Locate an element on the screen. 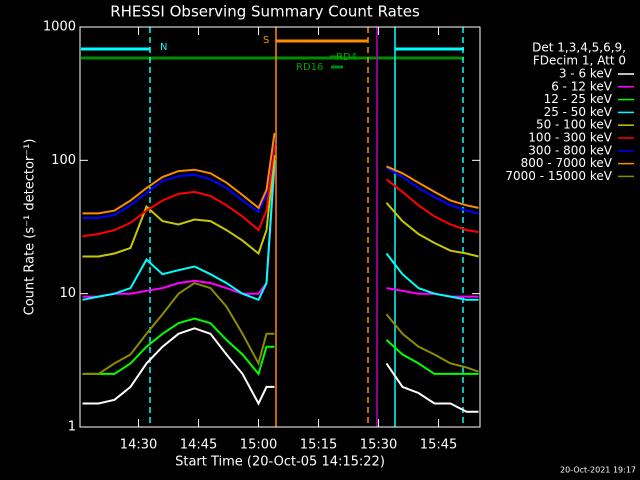 The height and width of the screenshot is (480, 640). x-tick-label: 15:00 is located at coordinates (258, 445).